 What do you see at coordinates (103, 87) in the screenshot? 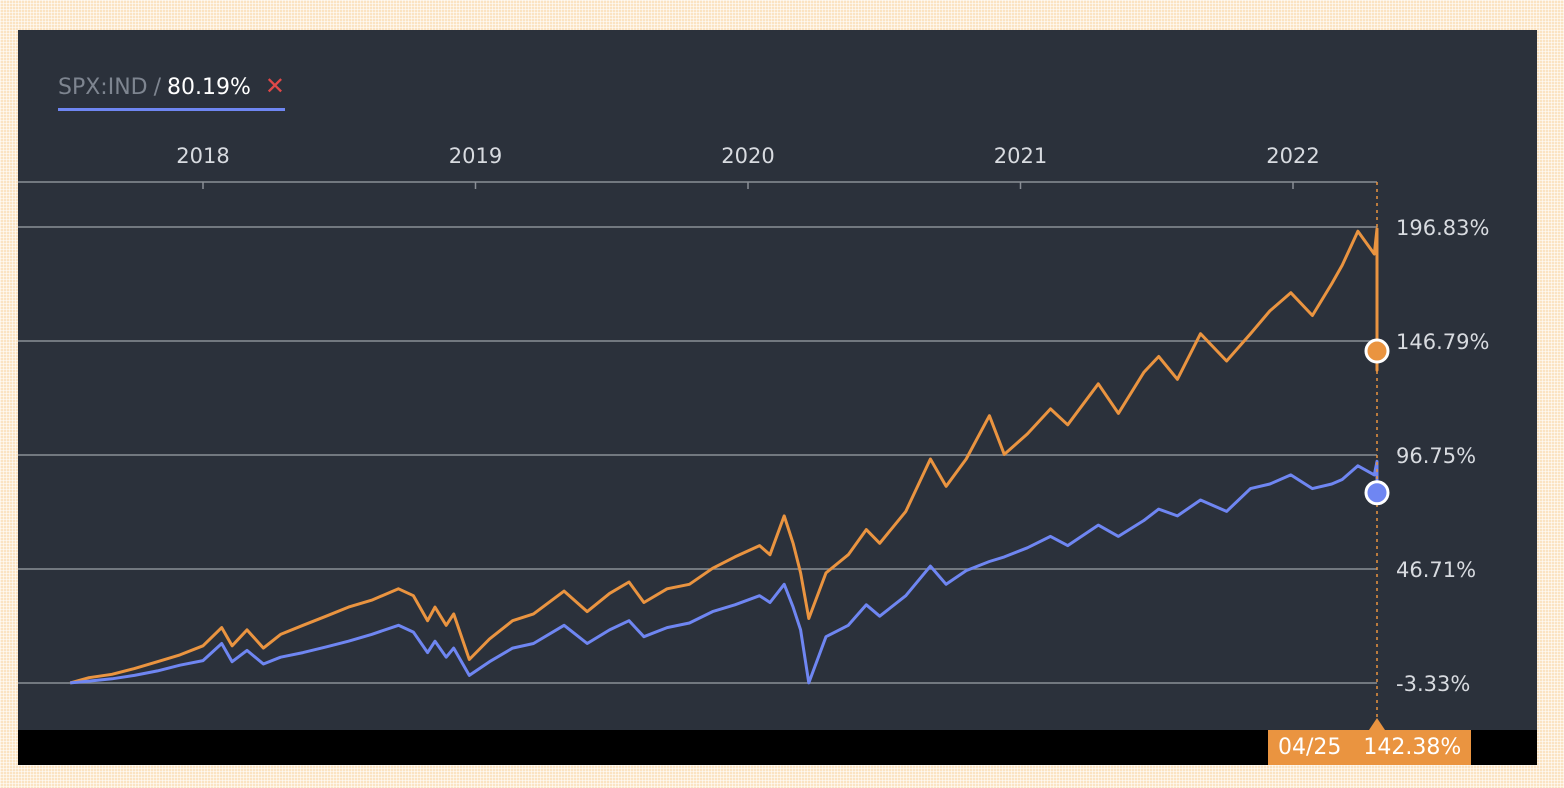
I see `legend-ticker: SPX:IND` at bounding box center [103, 87].